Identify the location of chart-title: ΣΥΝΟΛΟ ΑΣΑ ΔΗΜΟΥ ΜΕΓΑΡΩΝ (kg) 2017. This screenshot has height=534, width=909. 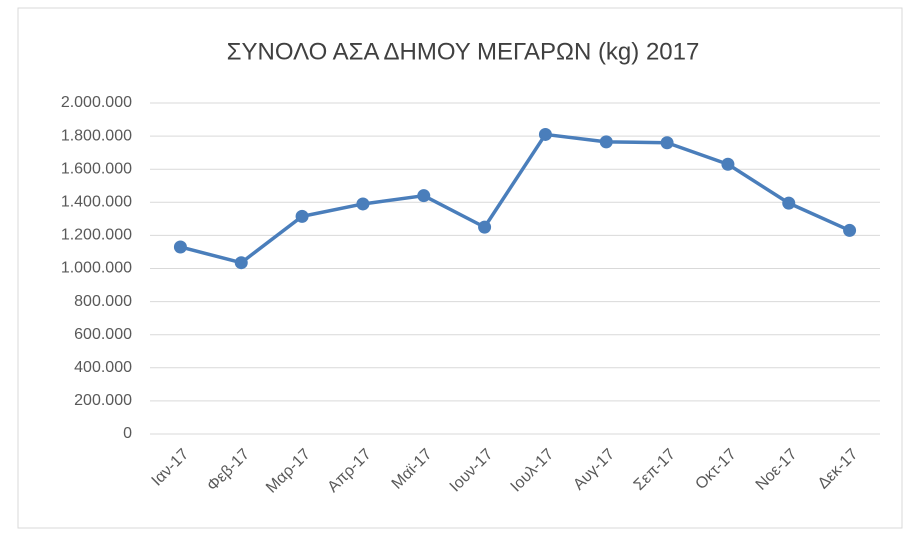
(463, 51).